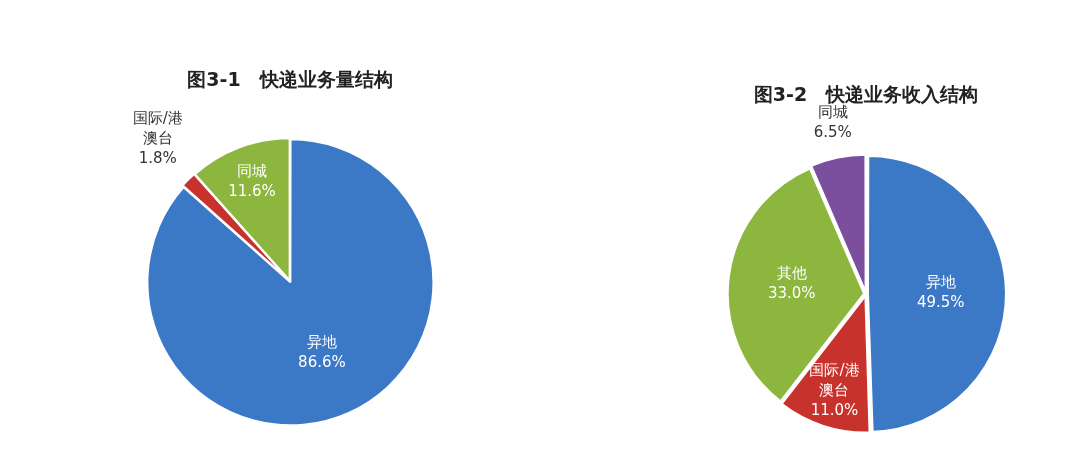 The width and height of the screenshot is (1072, 465). What do you see at coordinates (157, 128) in the screenshot?
I see `slice-label: 国际/港澳台` at bounding box center [157, 128].